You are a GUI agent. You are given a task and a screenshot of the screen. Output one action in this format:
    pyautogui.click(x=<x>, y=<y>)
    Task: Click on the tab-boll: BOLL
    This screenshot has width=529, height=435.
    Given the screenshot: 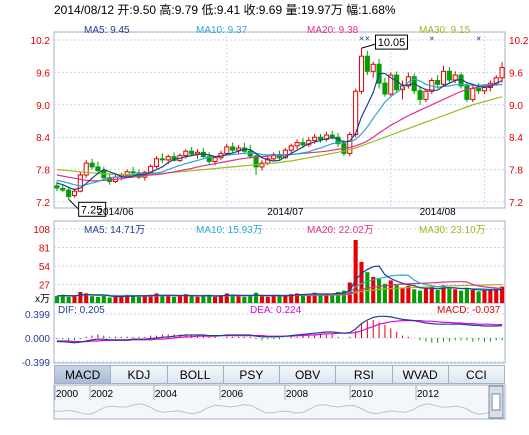 What is the action you would take?
    pyautogui.click(x=195, y=374)
    